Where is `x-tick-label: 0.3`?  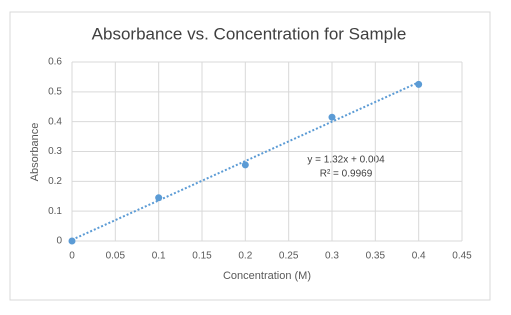 x-tick-label: 0.3 is located at coordinates (332, 256).